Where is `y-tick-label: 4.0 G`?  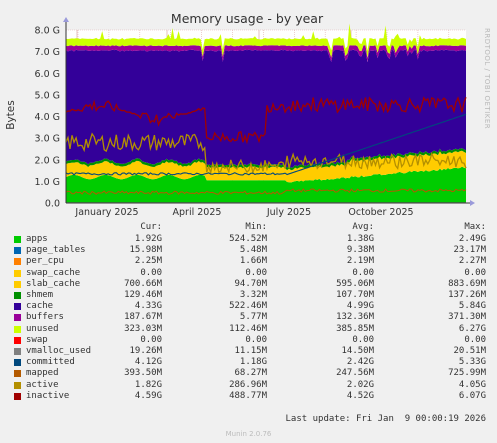 y-tick-label: 4.0 G is located at coordinates (48, 117).